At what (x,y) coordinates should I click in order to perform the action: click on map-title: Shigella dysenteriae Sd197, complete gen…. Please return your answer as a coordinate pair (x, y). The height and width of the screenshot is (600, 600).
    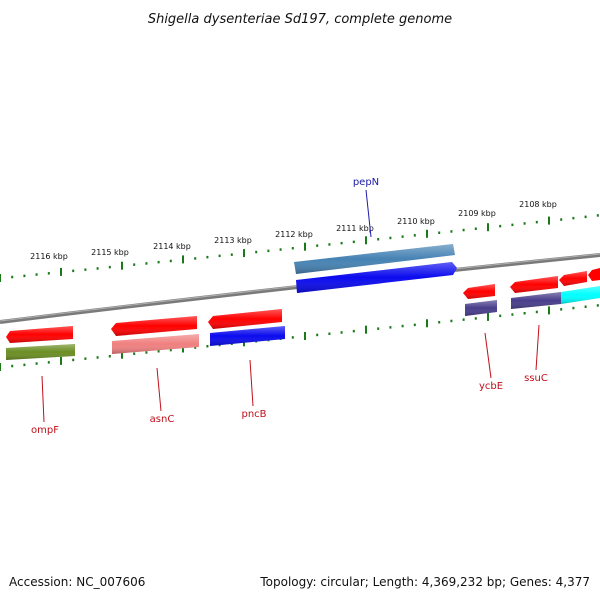
    Looking at the image, I should click on (300, 19).